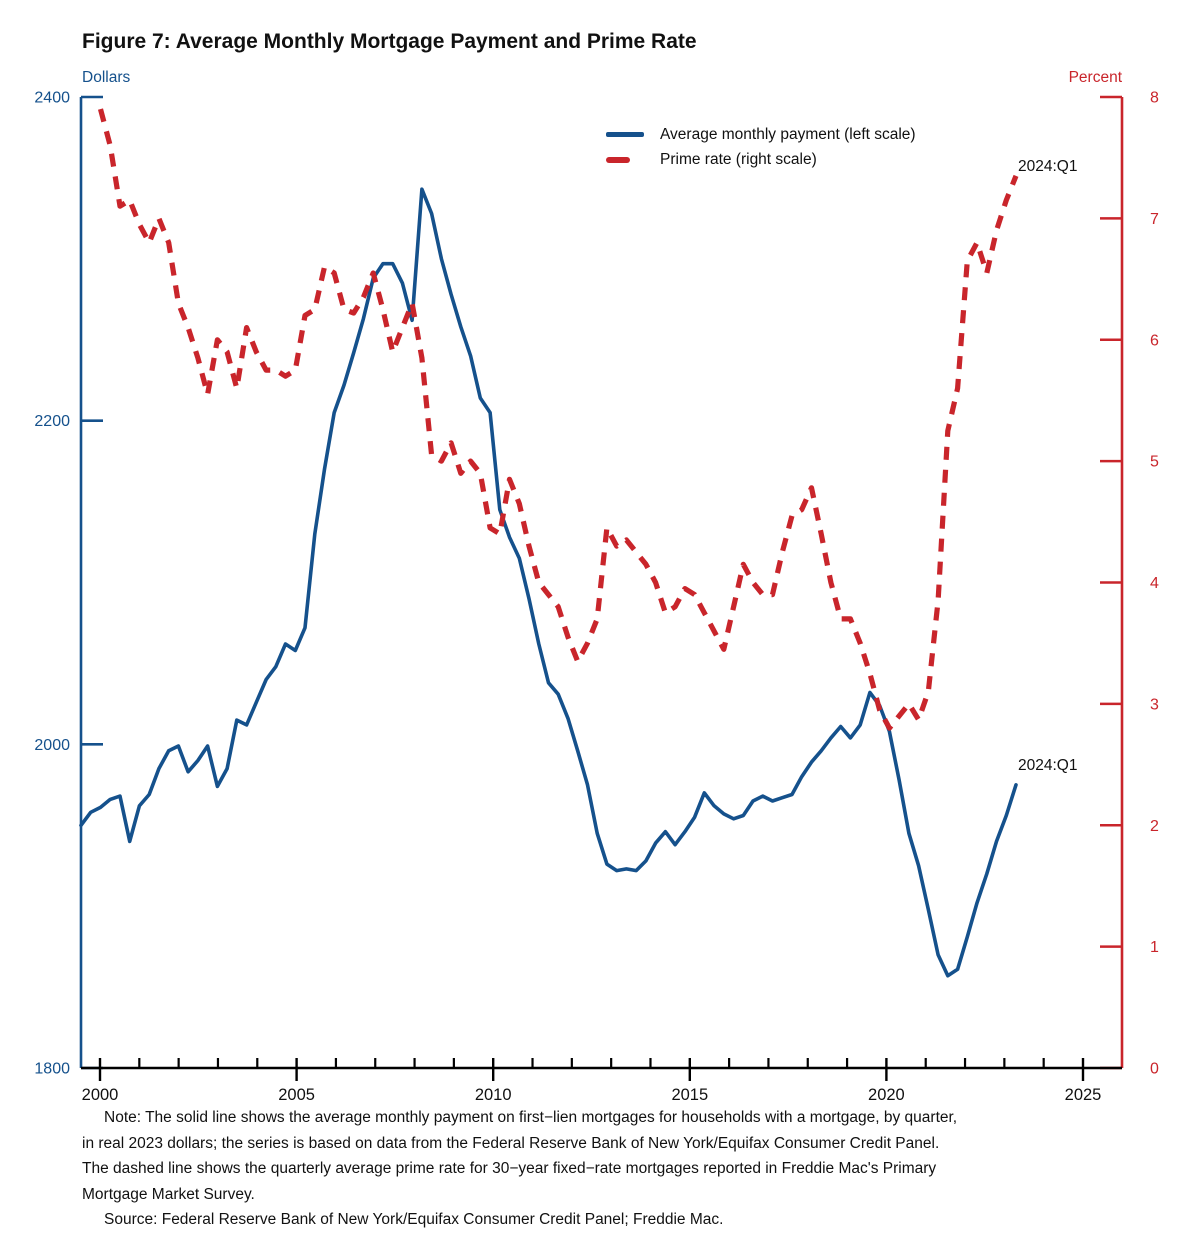 This screenshot has height=1254, width=1198. Describe the element at coordinates (100, 1095) in the screenshot. I see `x-axis-tick-label: 2000` at that location.